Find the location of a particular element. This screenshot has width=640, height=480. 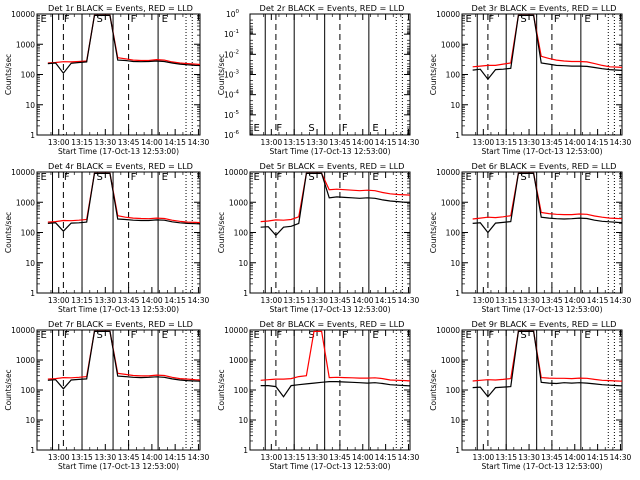

panel-title: Det 3r BLACK = Events, RED = LLD is located at coordinates (544, 8).